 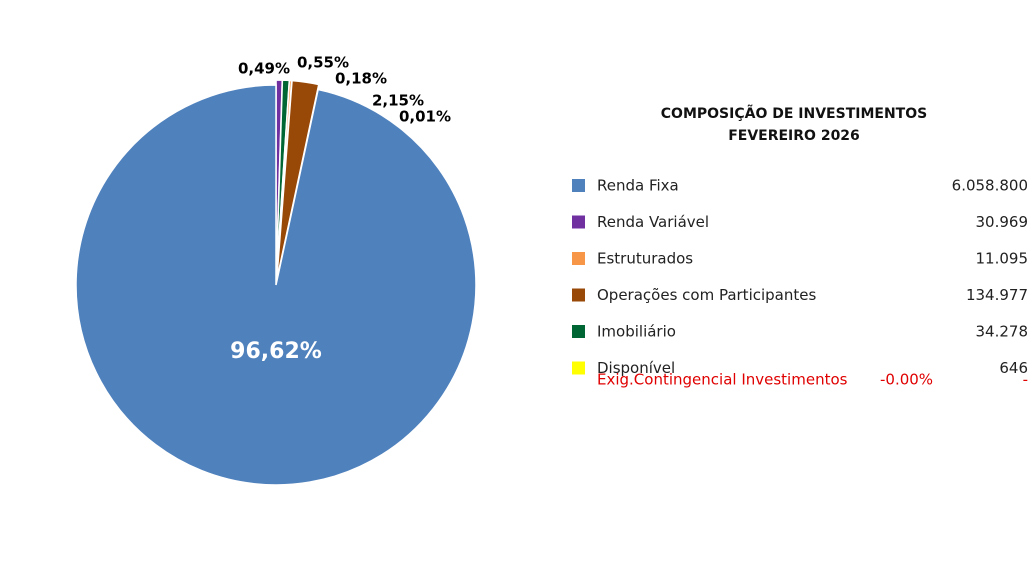 I want to click on legend-name: Renda Variável, so click(x=653, y=222).